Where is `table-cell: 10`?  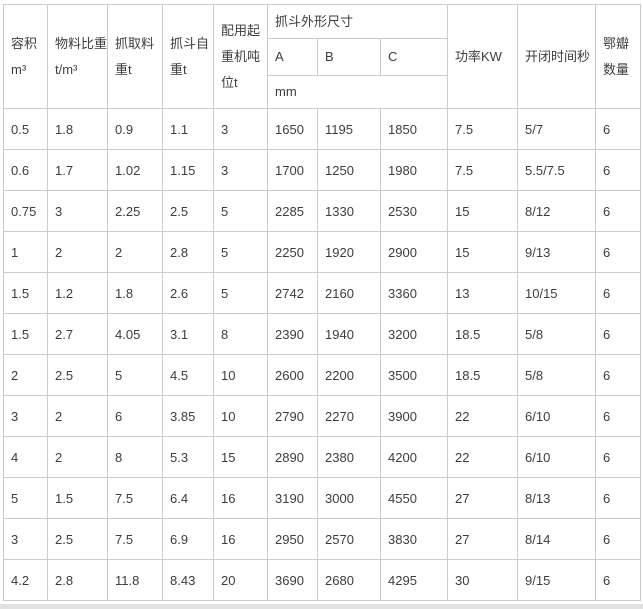 table-cell: 10 is located at coordinates (240, 375).